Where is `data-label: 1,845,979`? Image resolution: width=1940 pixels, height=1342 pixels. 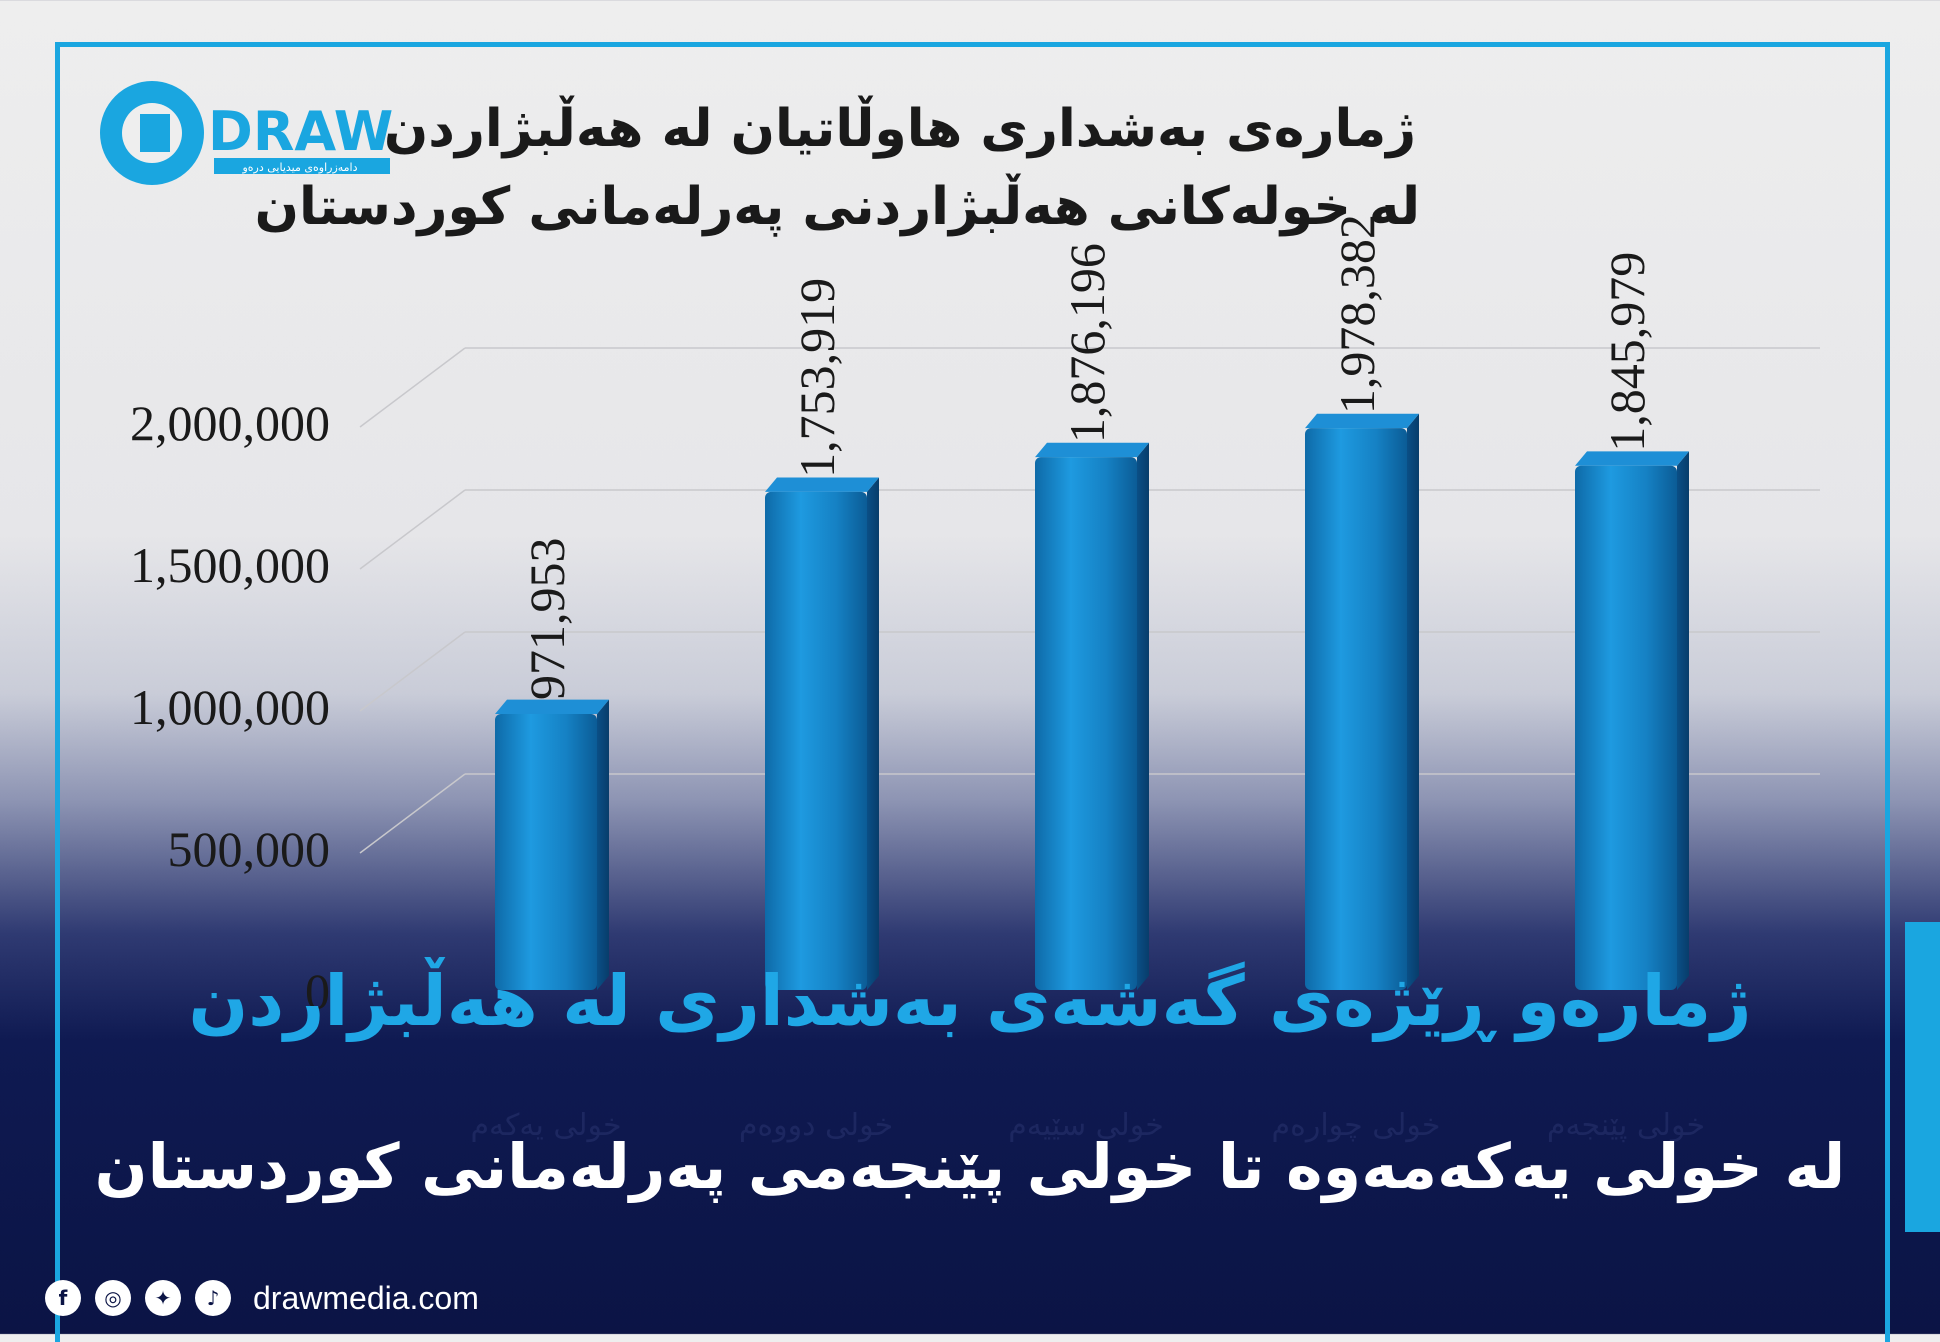 data-label: 1,845,979 is located at coordinates (1627, 352).